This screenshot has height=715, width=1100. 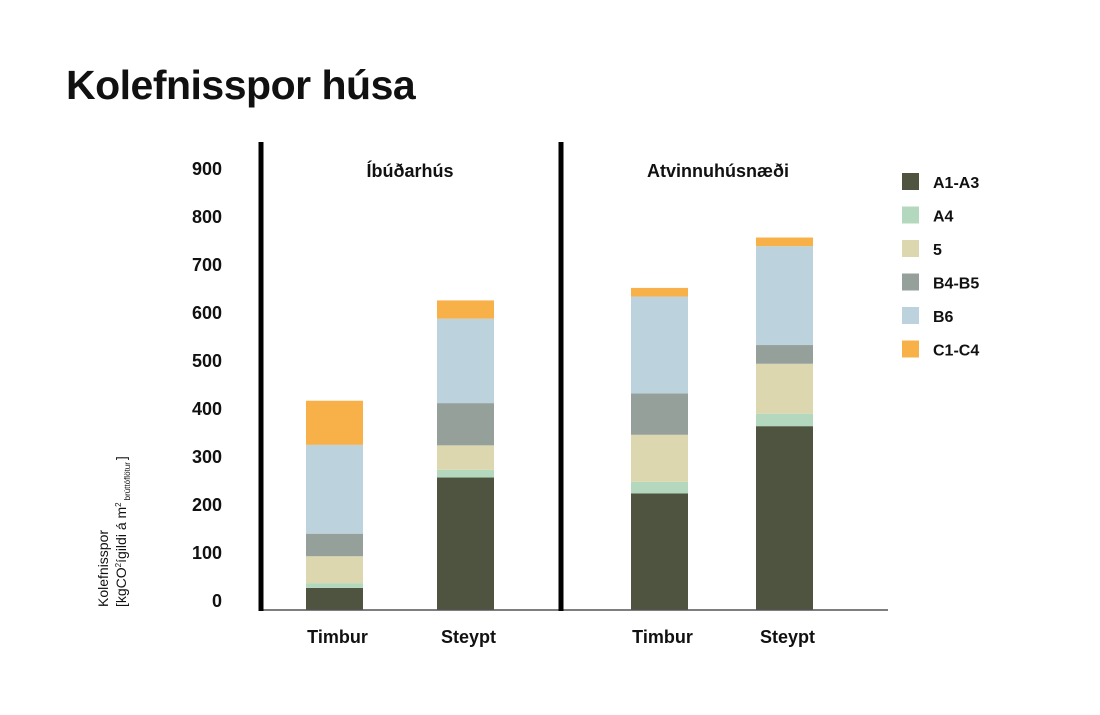 What do you see at coordinates (207, 265) in the screenshot?
I see `y-tick-label: 700` at bounding box center [207, 265].